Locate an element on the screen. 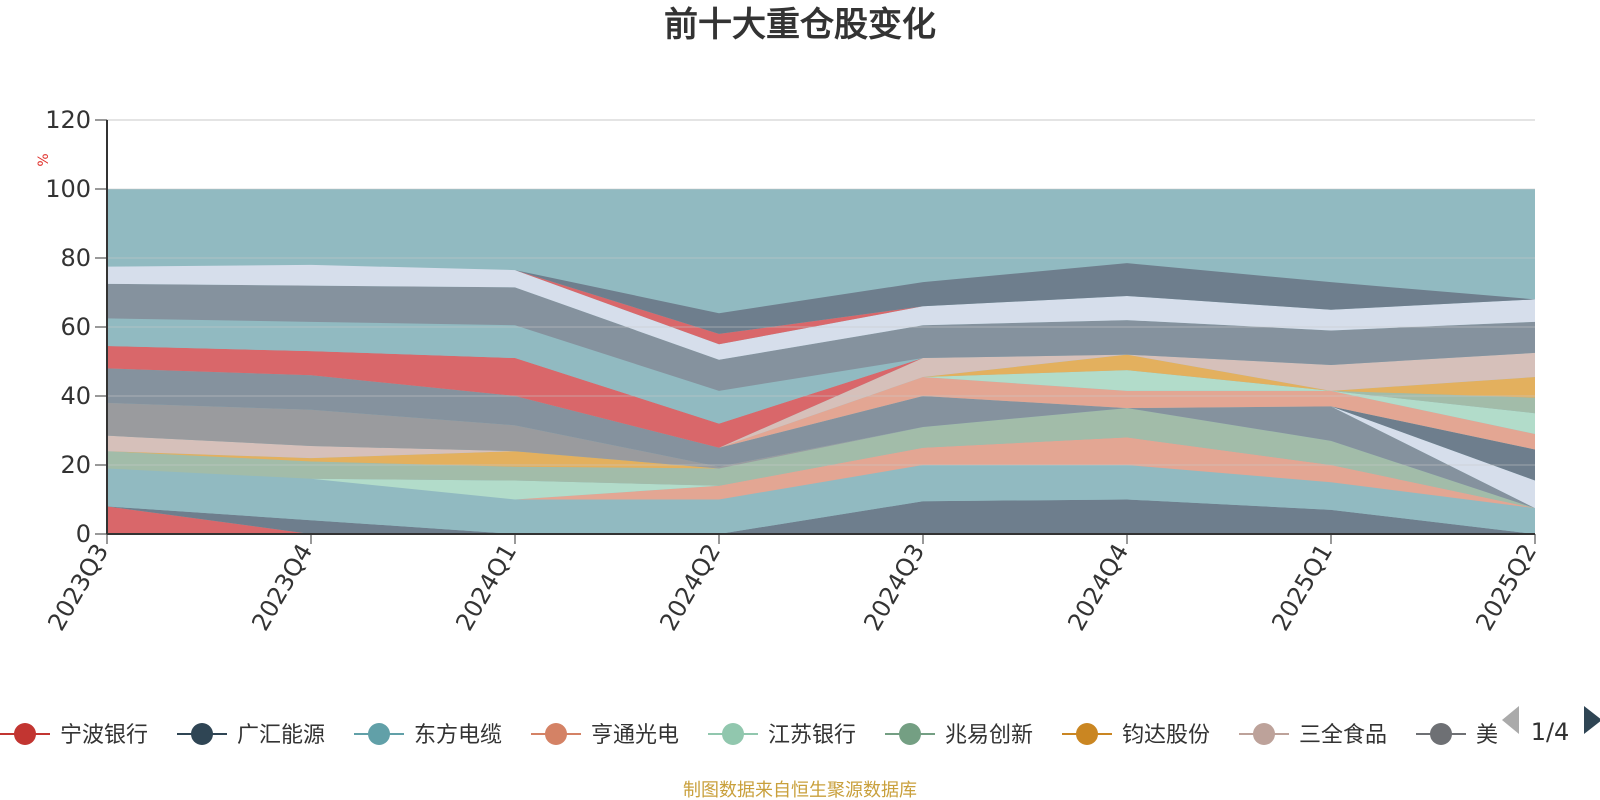 The image size is (1600, 800). x-tick-label: 2024Q1 is located at coordinates (486, 587).